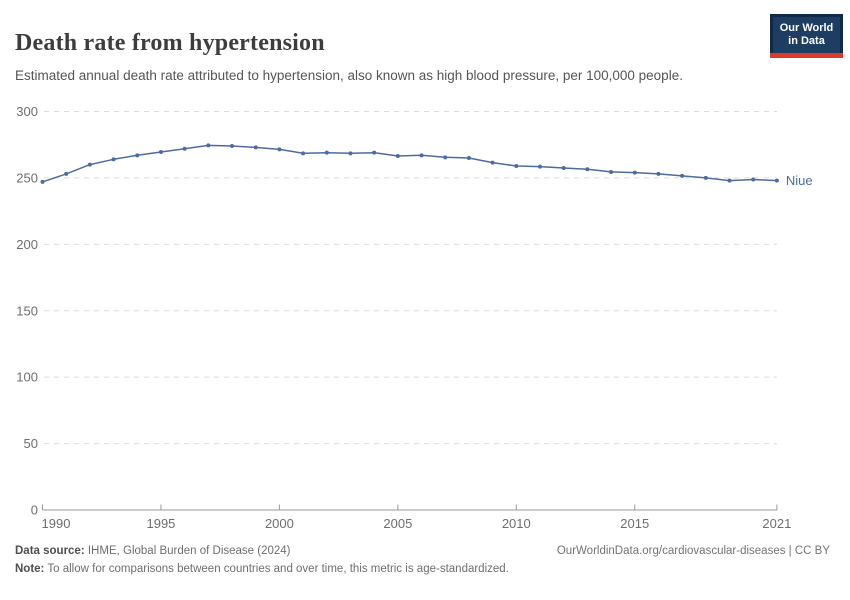  What do you see at coordinates (799, 180) in the screenshot?
I see `entity-label-niue: Niue` at bounding box center [799, 180].